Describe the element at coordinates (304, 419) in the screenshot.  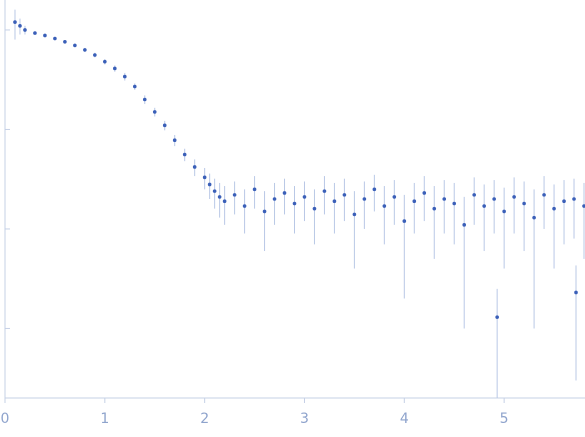
I see `x-tick-label: 3` at that location.